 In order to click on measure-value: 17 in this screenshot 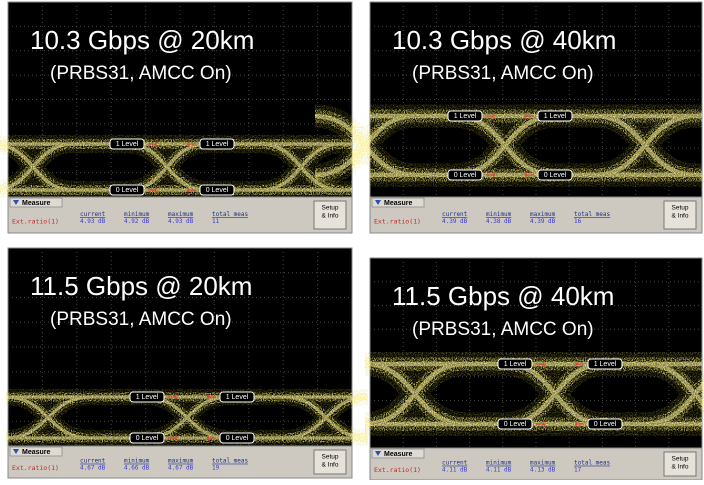, I will do `click(578, 470)`.